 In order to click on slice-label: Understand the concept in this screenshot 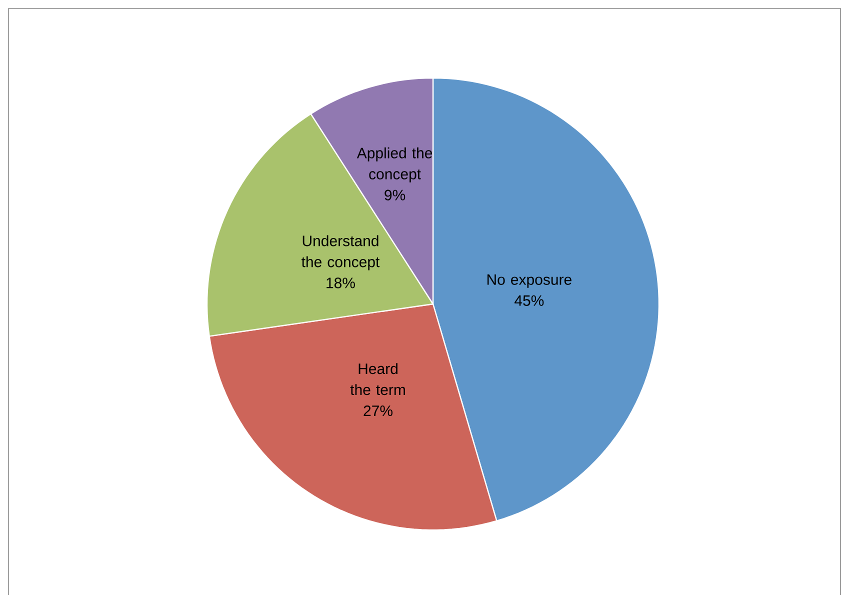, I will do `click(341, 252)`.